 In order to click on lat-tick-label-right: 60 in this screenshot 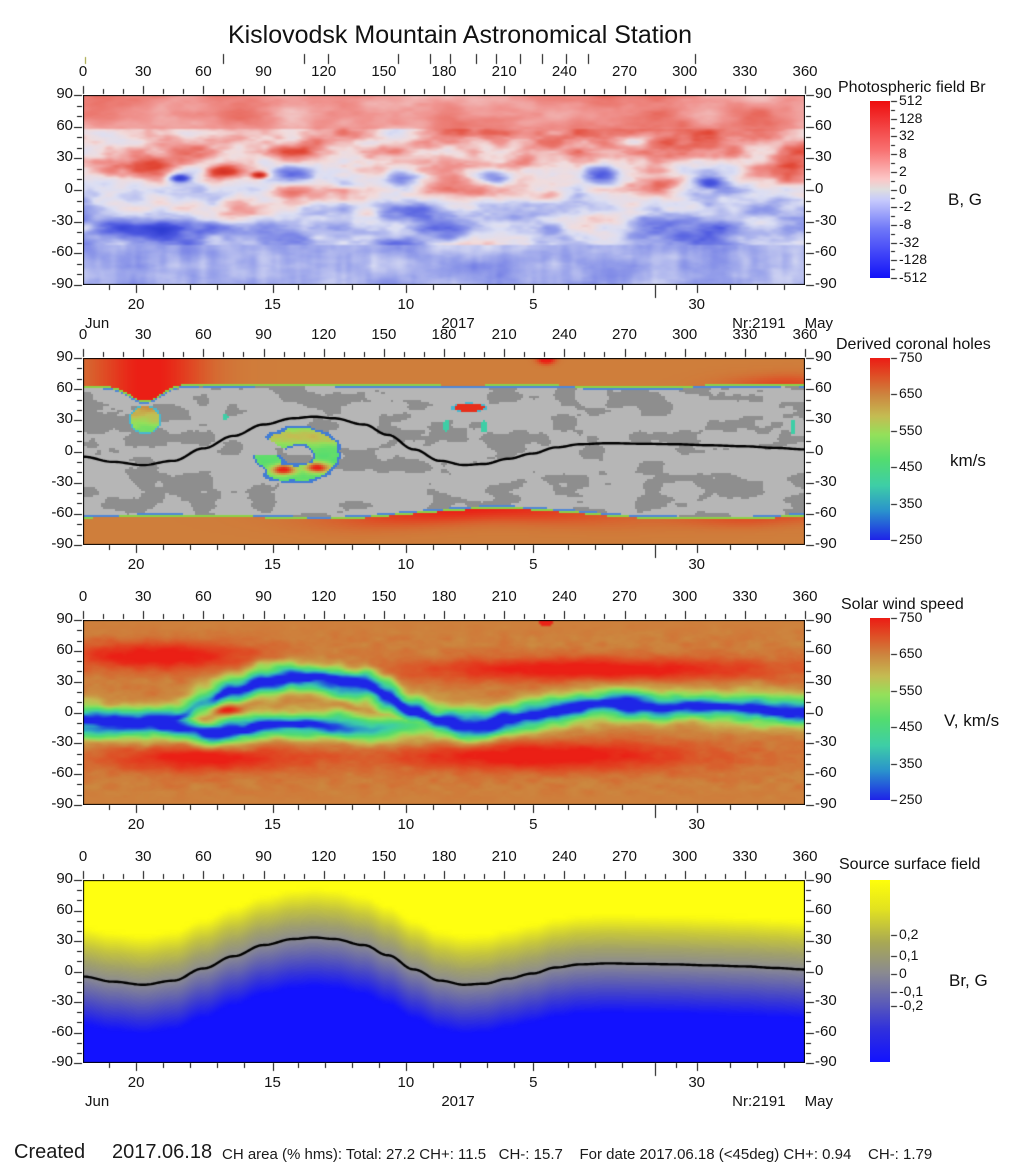, I will do `click(823, 388)`.